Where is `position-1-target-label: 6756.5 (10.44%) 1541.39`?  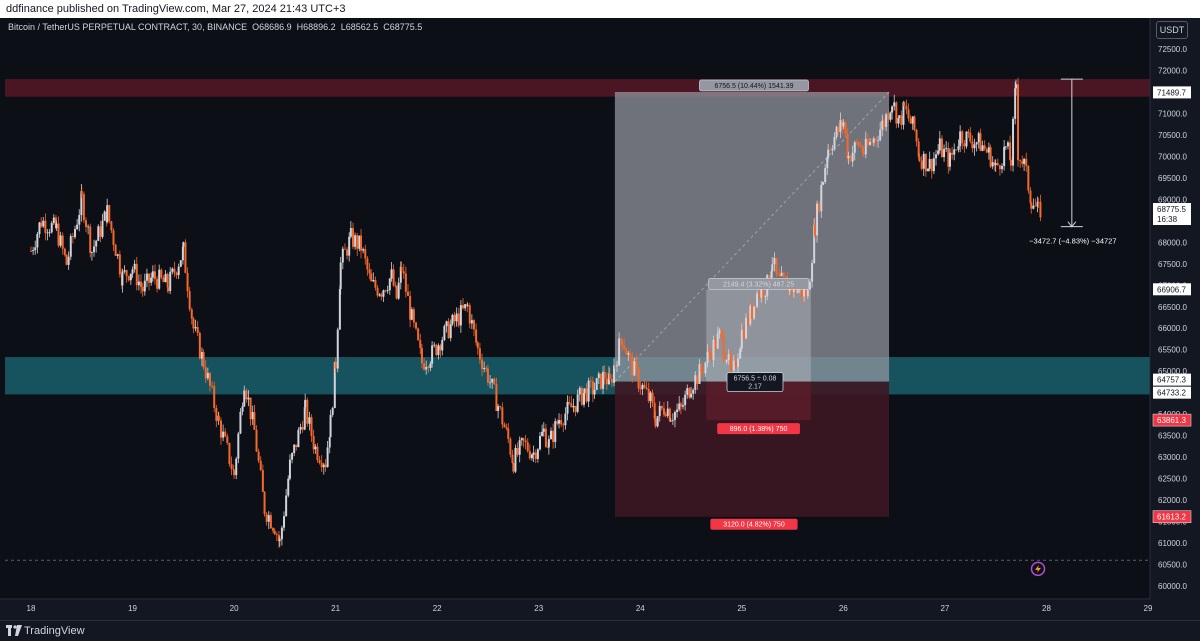
position-1-target-label: 6756.5 (10.44%) 1541.39 is located at coordinates (753, 86).